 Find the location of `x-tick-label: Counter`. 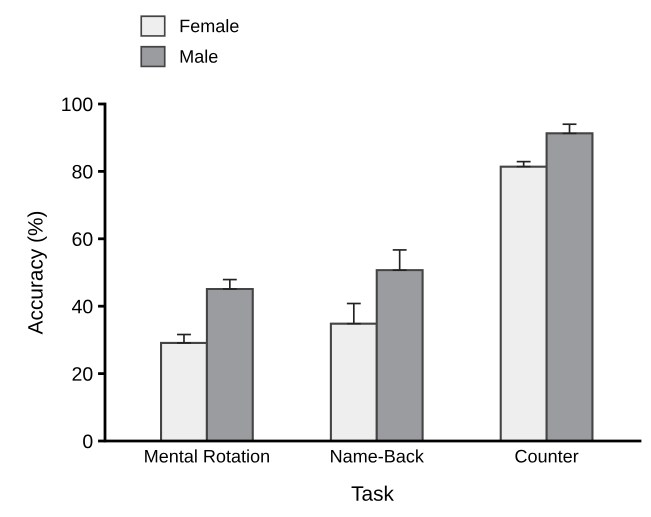

x-tick-label: Counter is located at coordinates (546, 456).